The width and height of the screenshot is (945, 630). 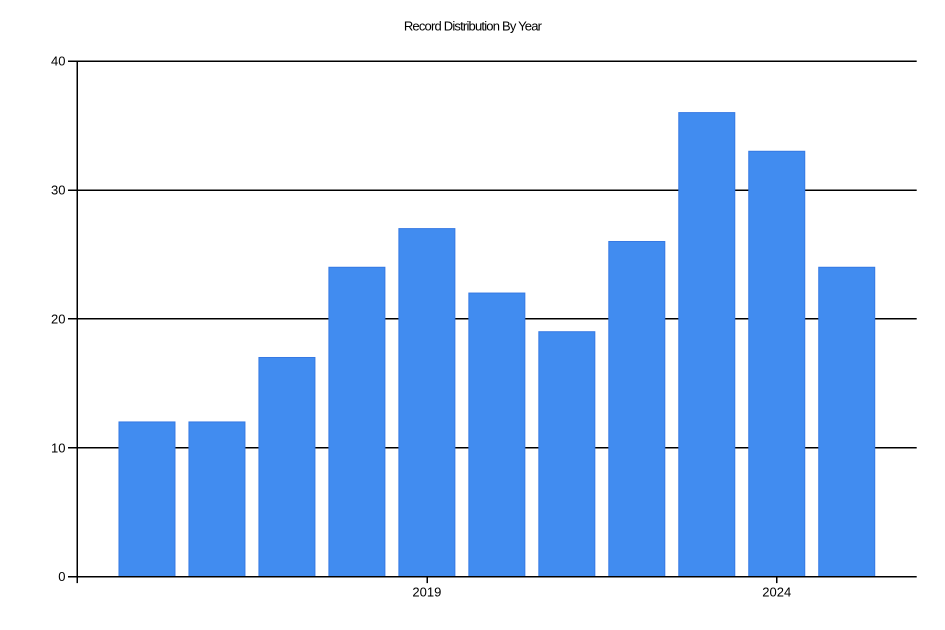 I want to click on svg-text: Record Distribution By Year, so click(x=473, y=25).